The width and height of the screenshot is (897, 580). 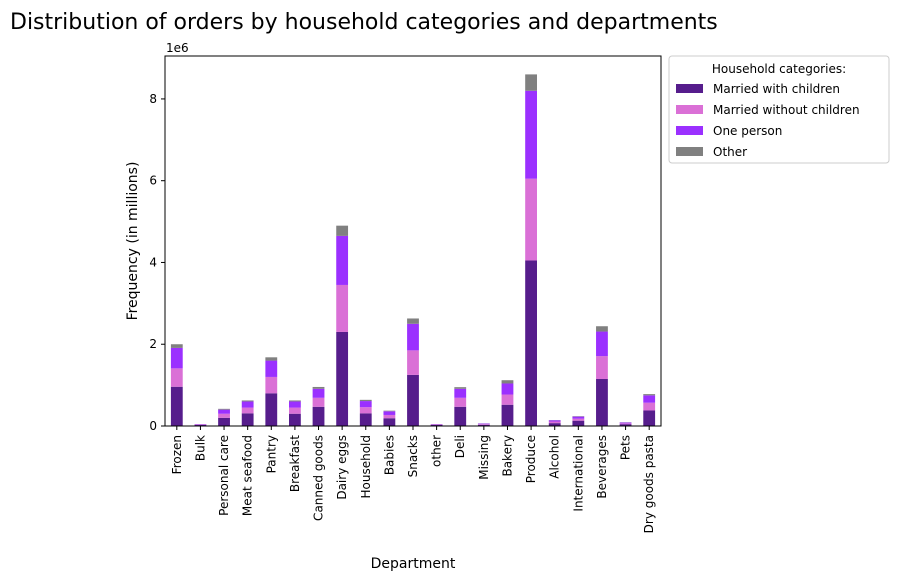 I want to click on y-tick-label: 2, so click(x=153, y=344).